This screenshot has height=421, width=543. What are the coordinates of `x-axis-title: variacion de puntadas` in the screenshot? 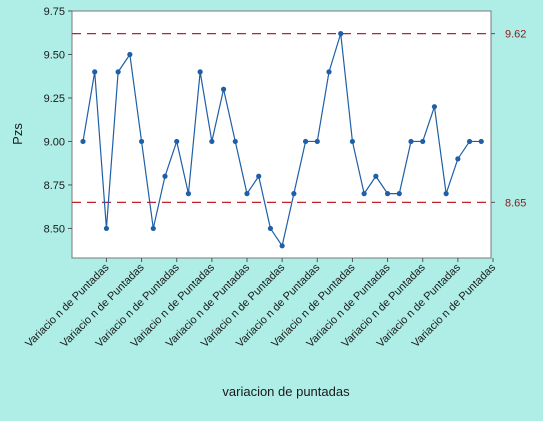 It's located at (286, 391).